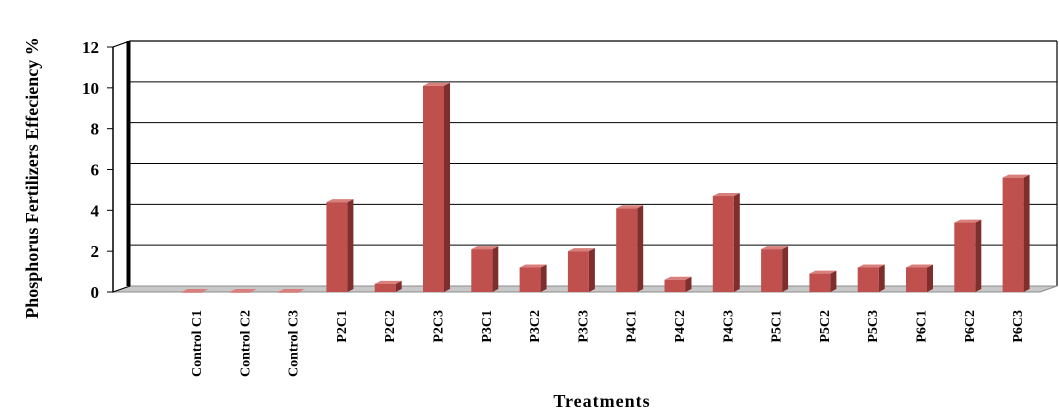  What do you see at coordinates (873, 326) in the screenshot?
I see `x-category-label: P5C3` at bounding box center [873, 326].